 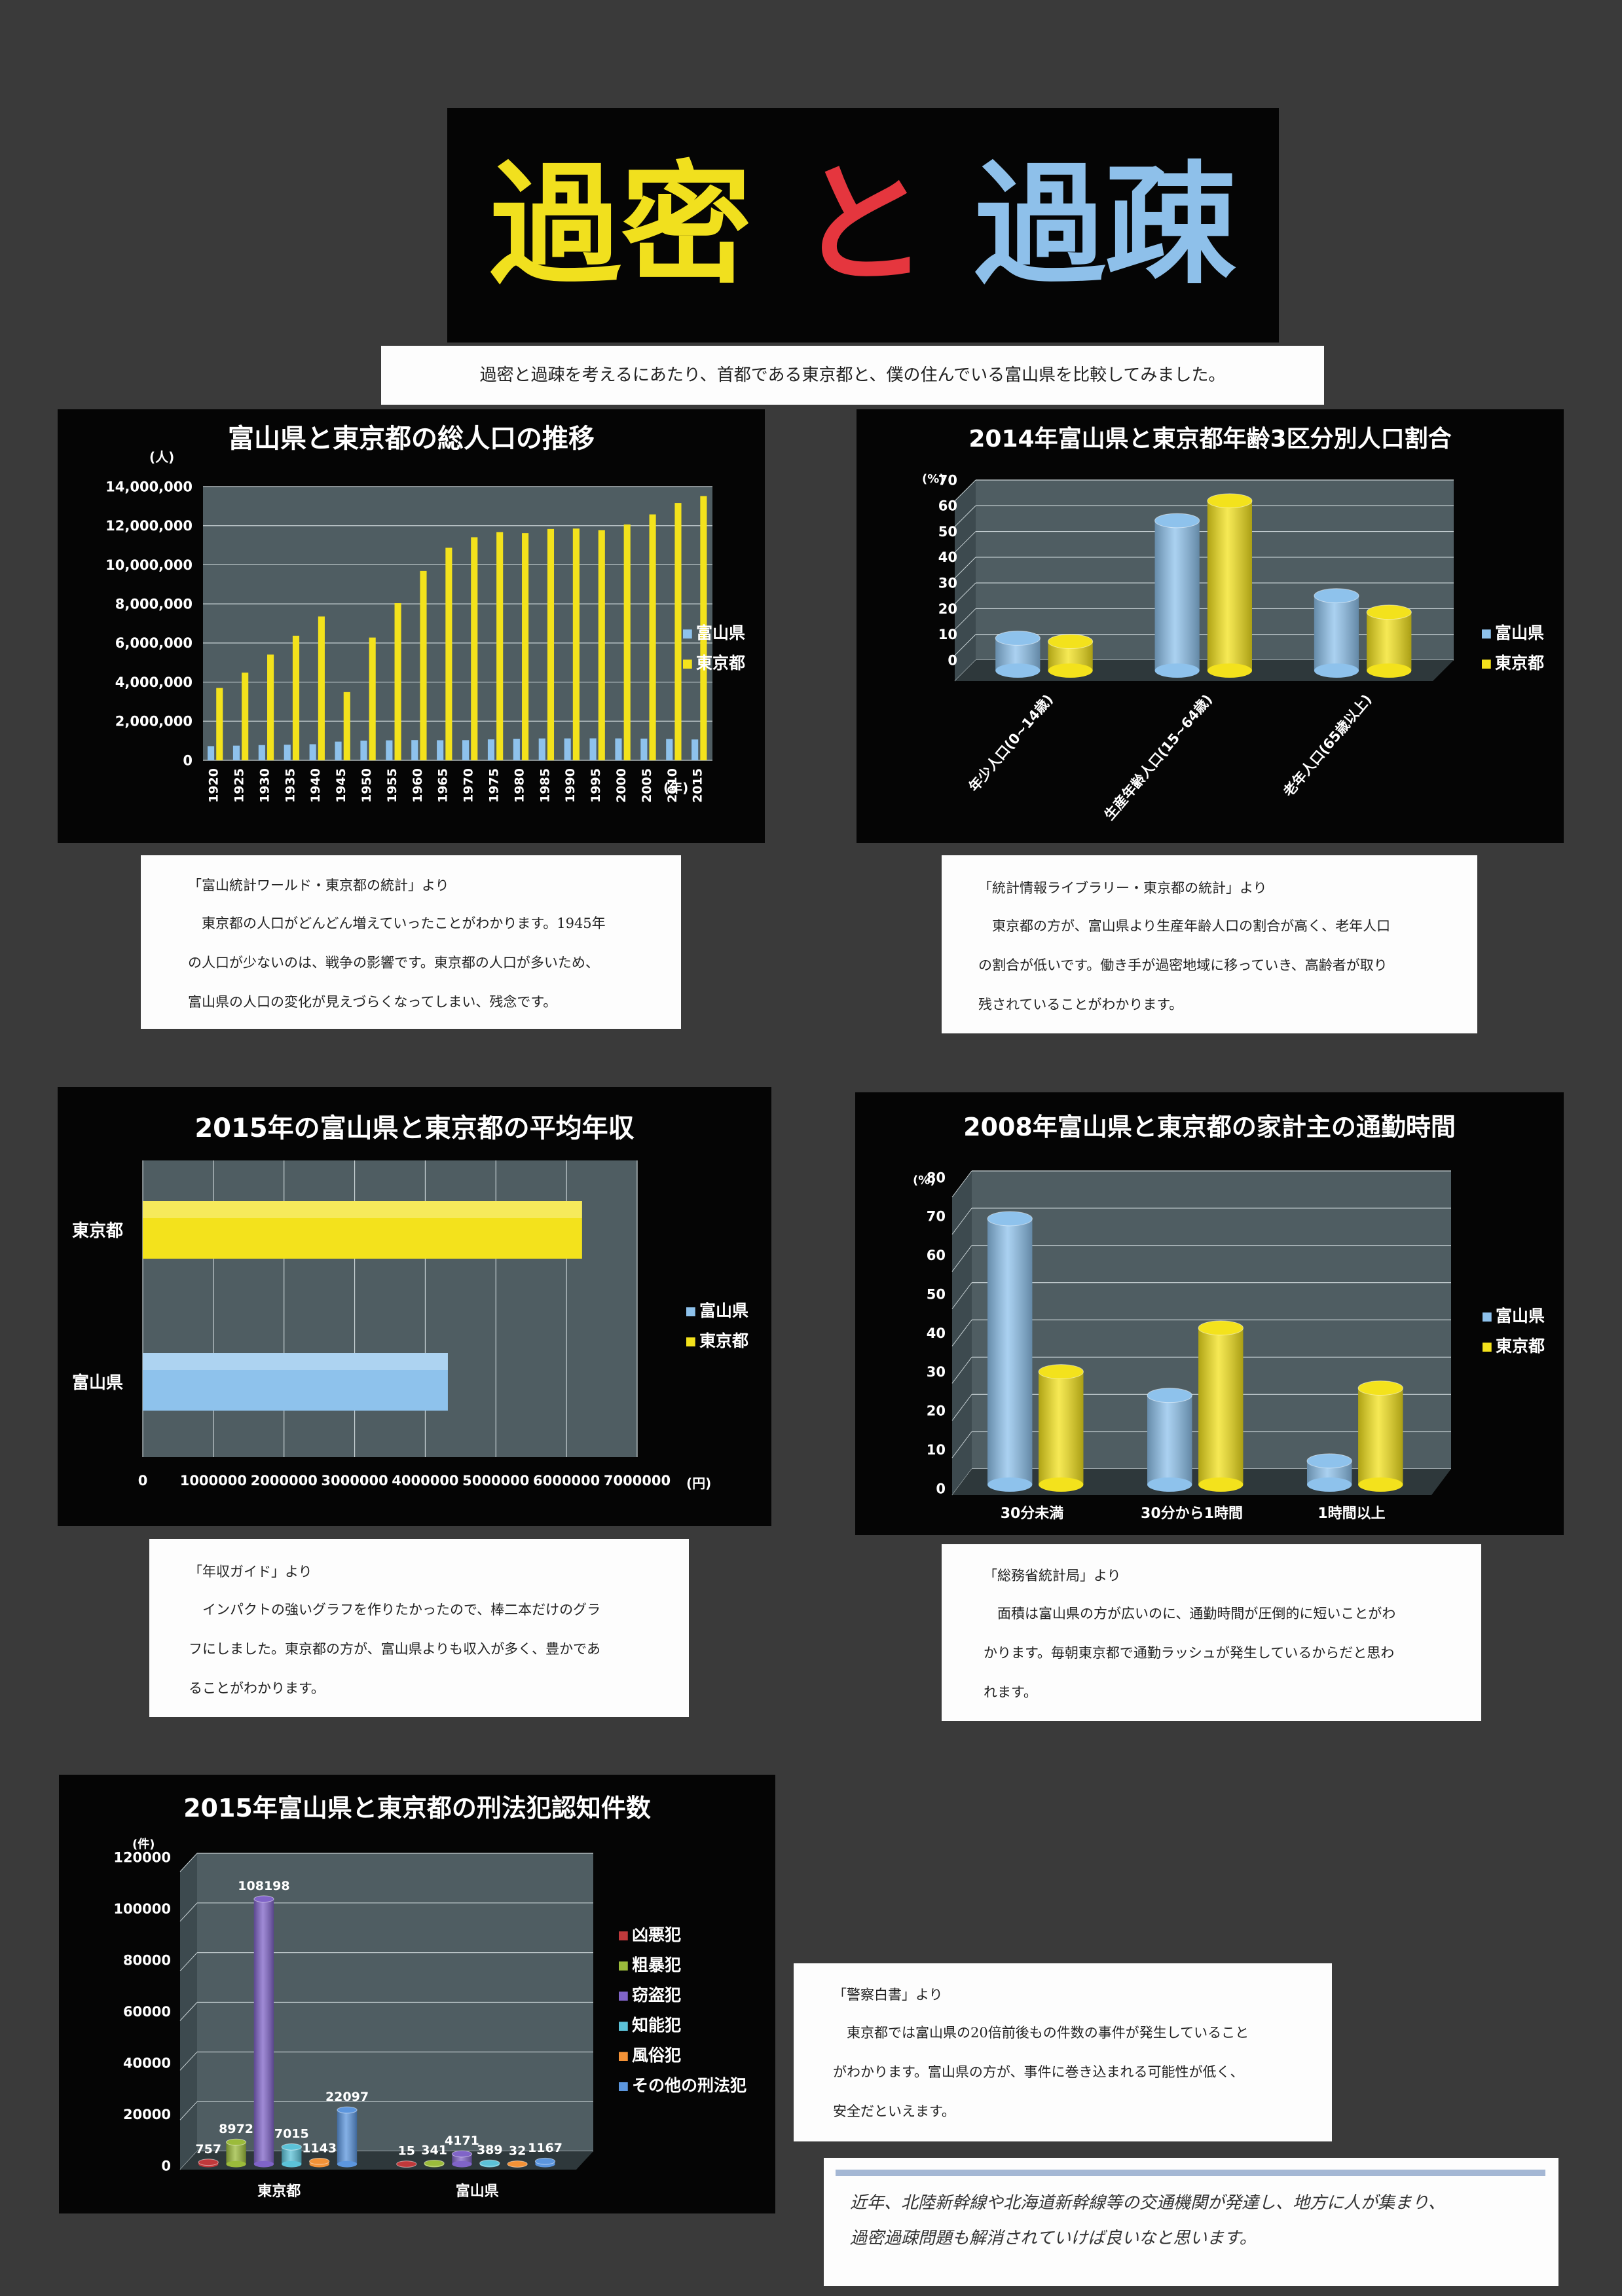 What do you see at coordinates (290, 785) in the screenshot?
I see `x-tick-label: 1935` at bounding box center [290, 785].